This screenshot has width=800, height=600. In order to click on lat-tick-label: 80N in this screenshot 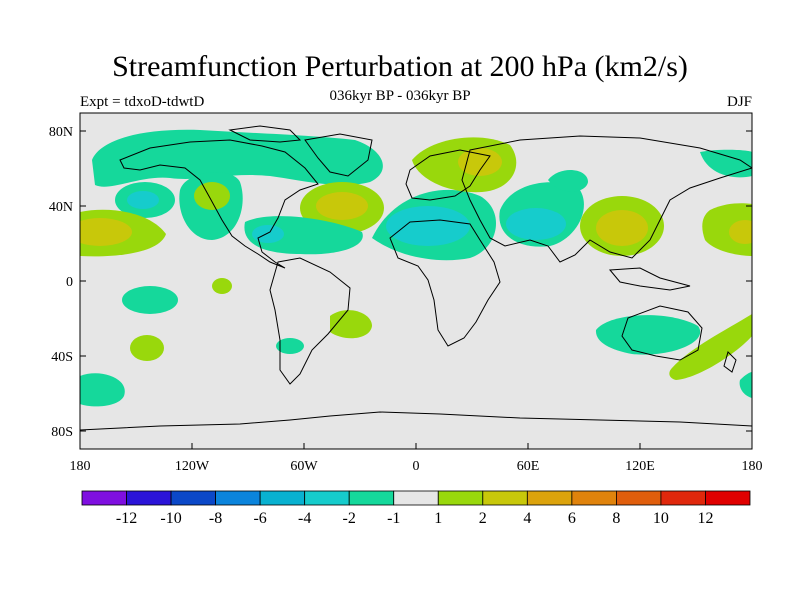, I will do `click(61, 132)`.